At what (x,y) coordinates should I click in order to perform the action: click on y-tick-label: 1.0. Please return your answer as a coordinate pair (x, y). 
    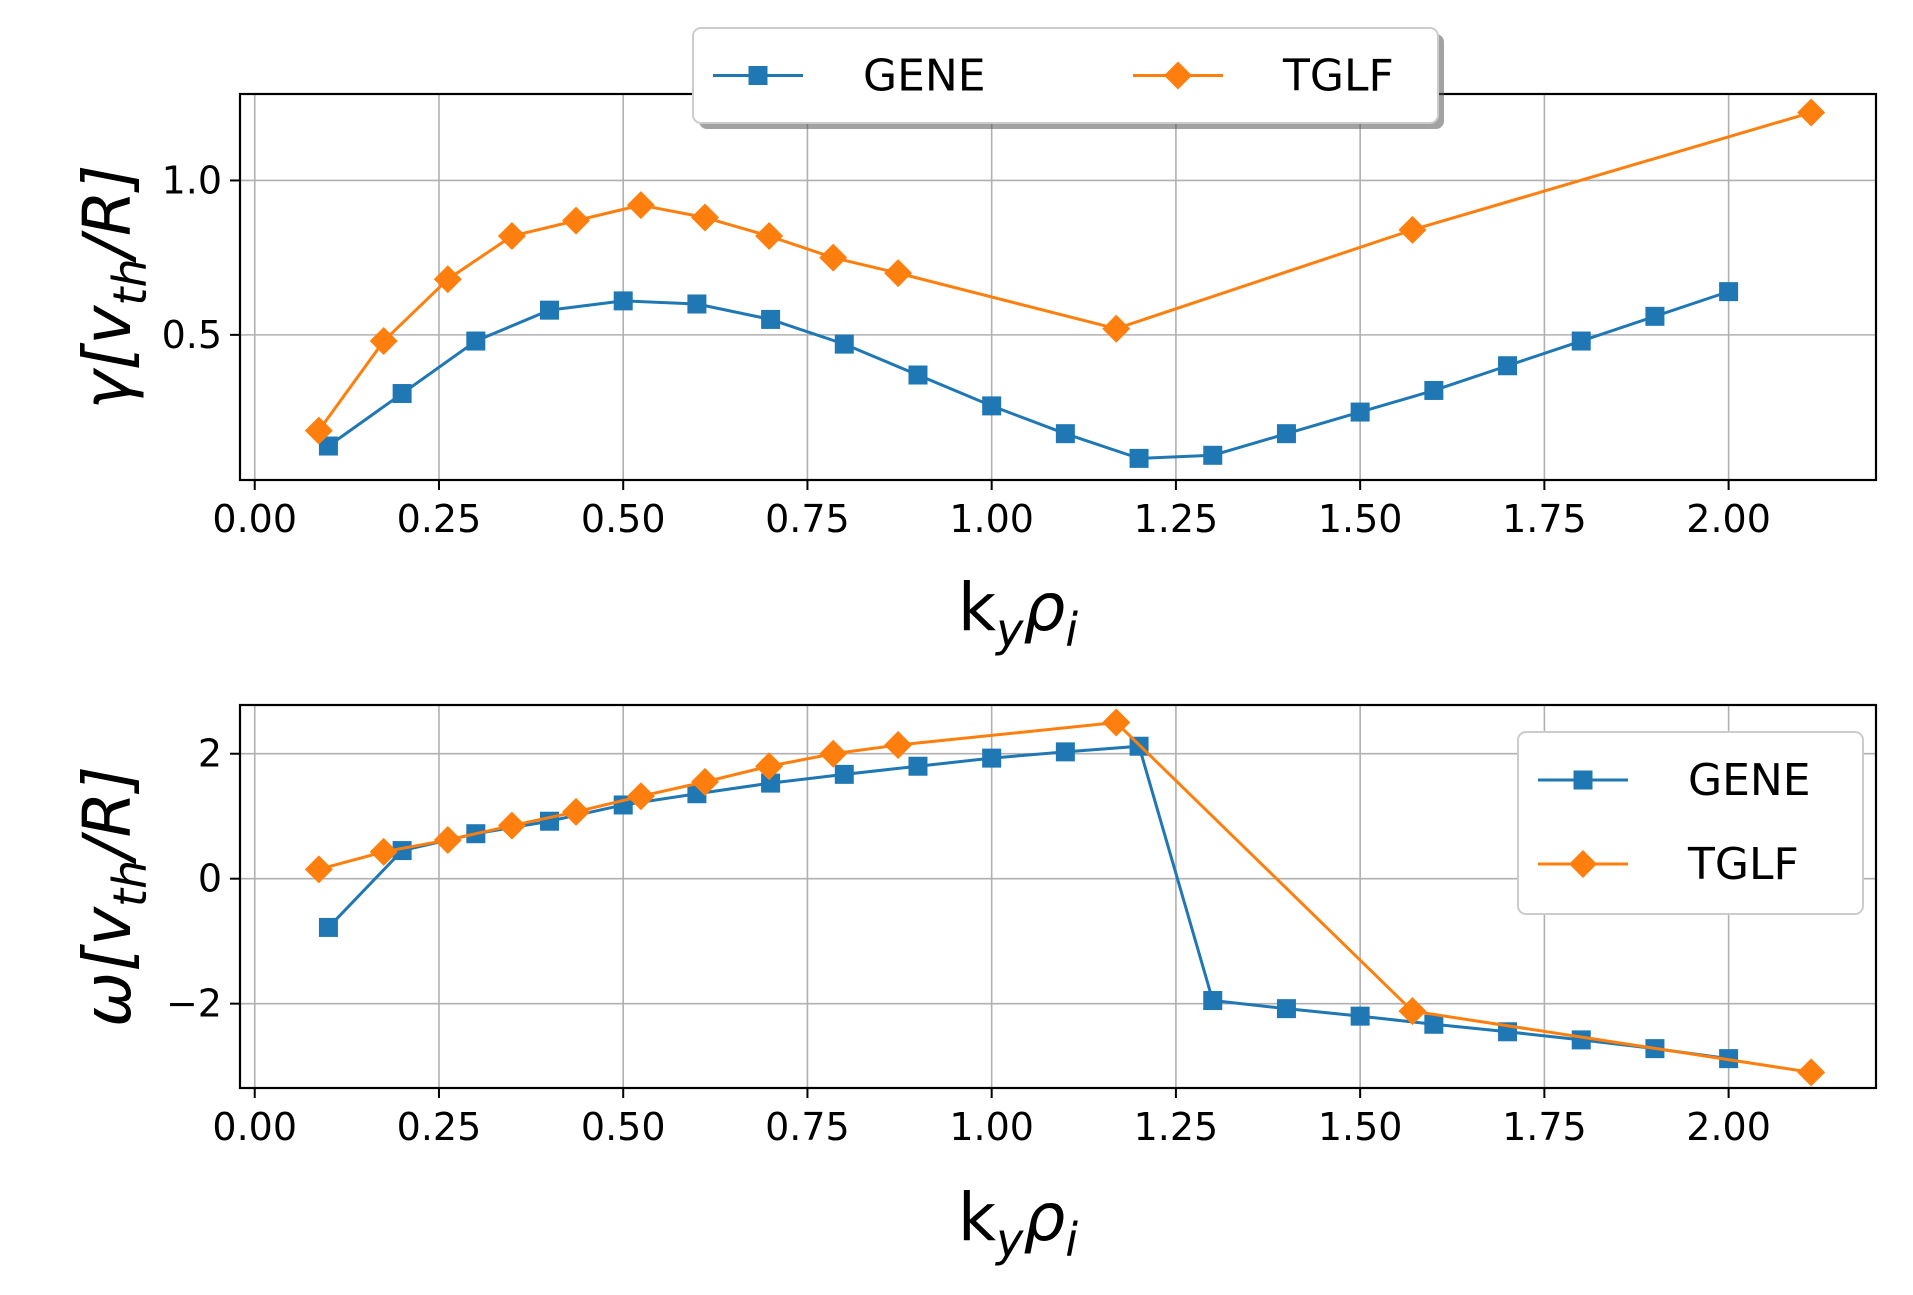
    Looking at the image, I should click on (192, 180).